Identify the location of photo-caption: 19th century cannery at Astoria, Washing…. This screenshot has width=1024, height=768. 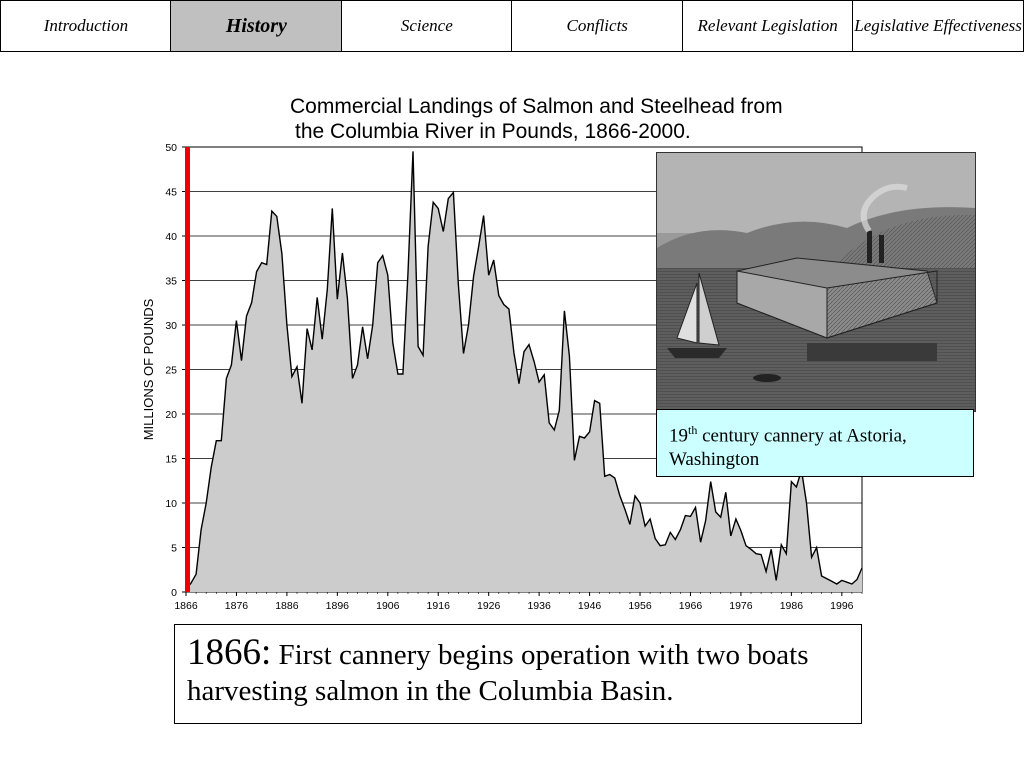
(815, 443).